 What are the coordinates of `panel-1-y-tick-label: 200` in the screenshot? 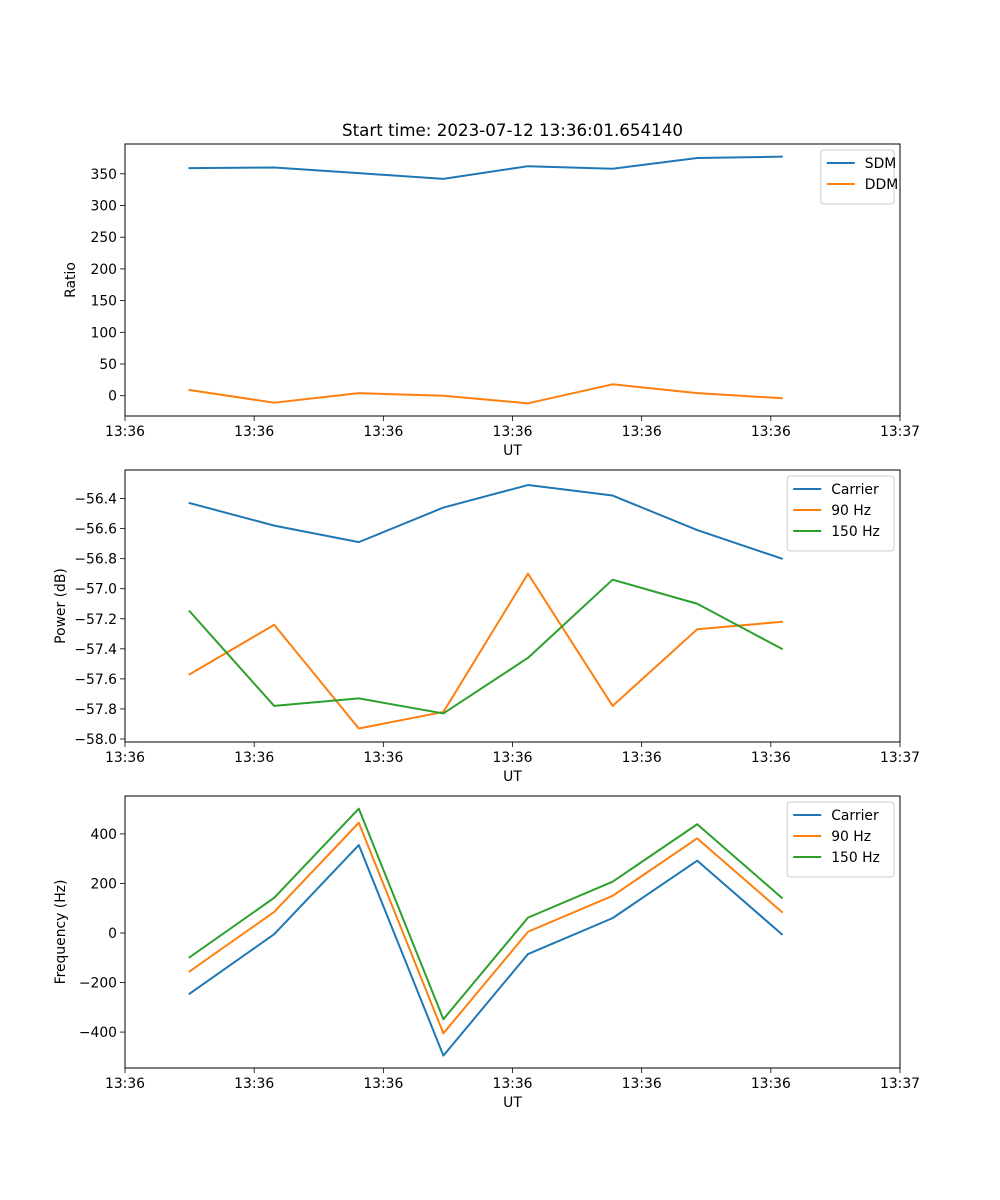 It's located at (103, 270).